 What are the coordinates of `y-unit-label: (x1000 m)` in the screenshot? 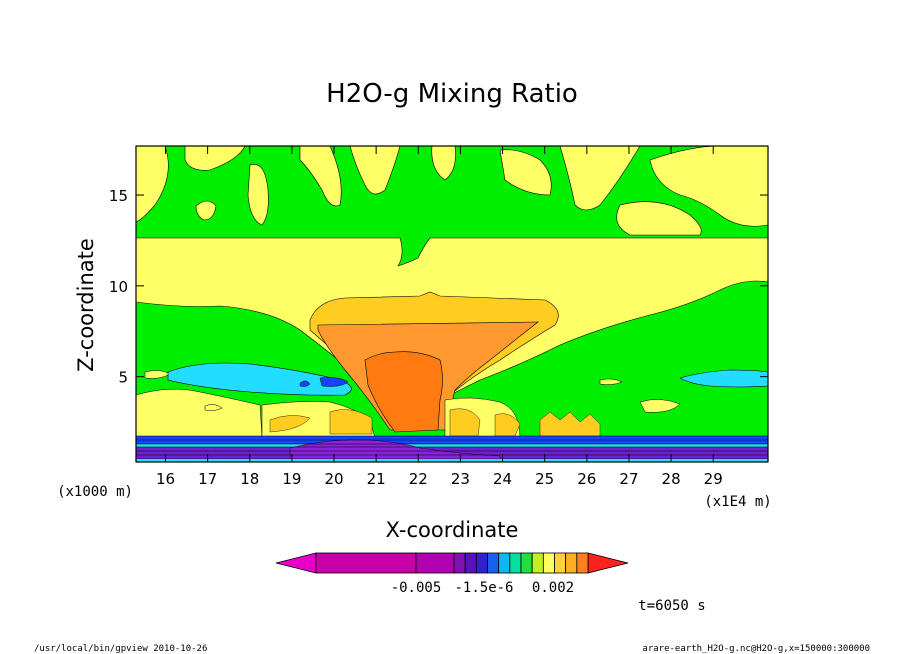 It's located at (95, 492).